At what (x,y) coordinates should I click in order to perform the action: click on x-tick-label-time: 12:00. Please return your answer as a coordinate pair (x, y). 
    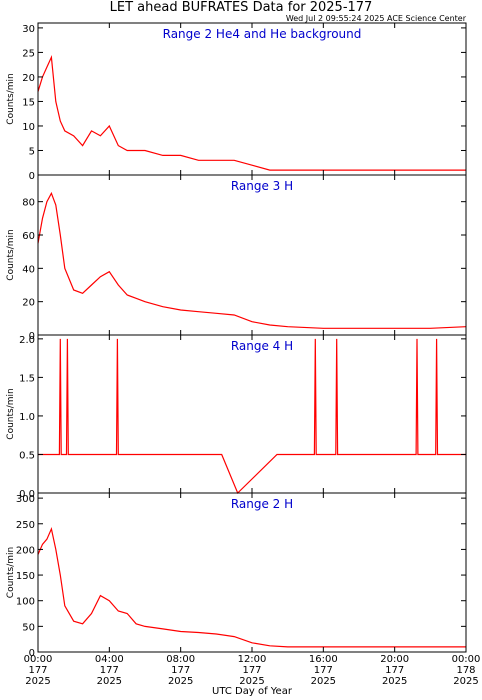
    Looking at the image, I should click on (252, 659).